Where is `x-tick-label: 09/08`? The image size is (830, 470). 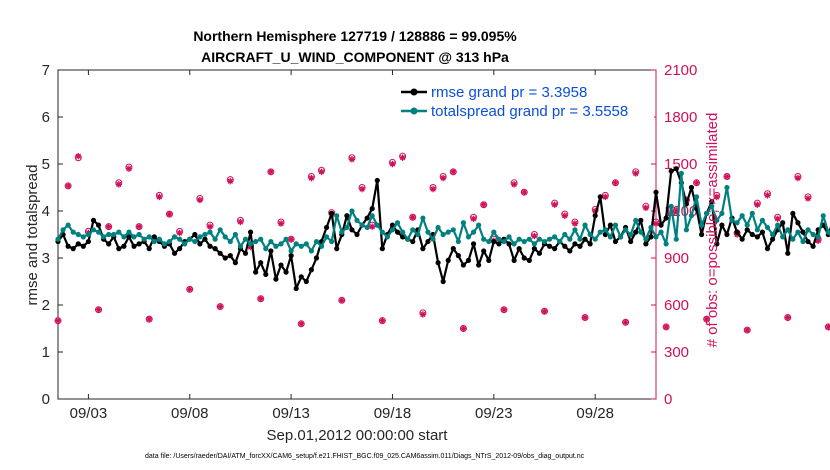 x-tick-label: 09/08 is located at coordinates (190, 413).